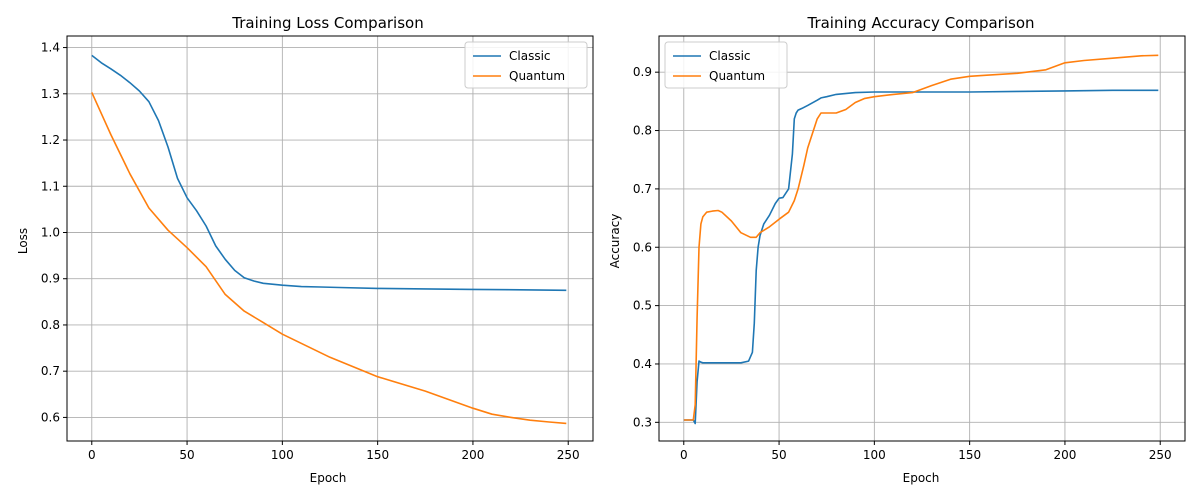 The image size is (1200, 500). What do you see at coordinates (50, 48) in the screenshot?
I see `loss-y-tick-label: 1.4` at bounding box center [50, 48].